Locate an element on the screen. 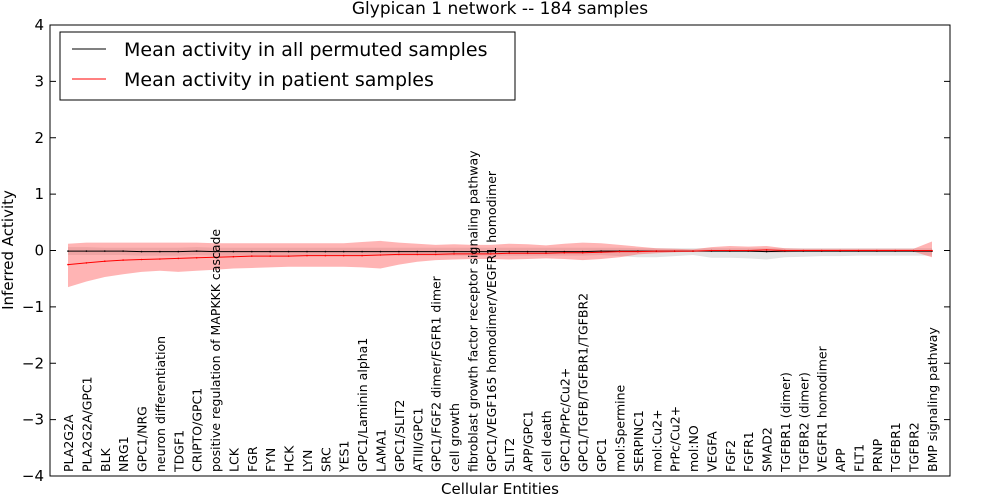 The image size is (1000, 504). x-tick-label: FGR is located at coordinates (252, 459).